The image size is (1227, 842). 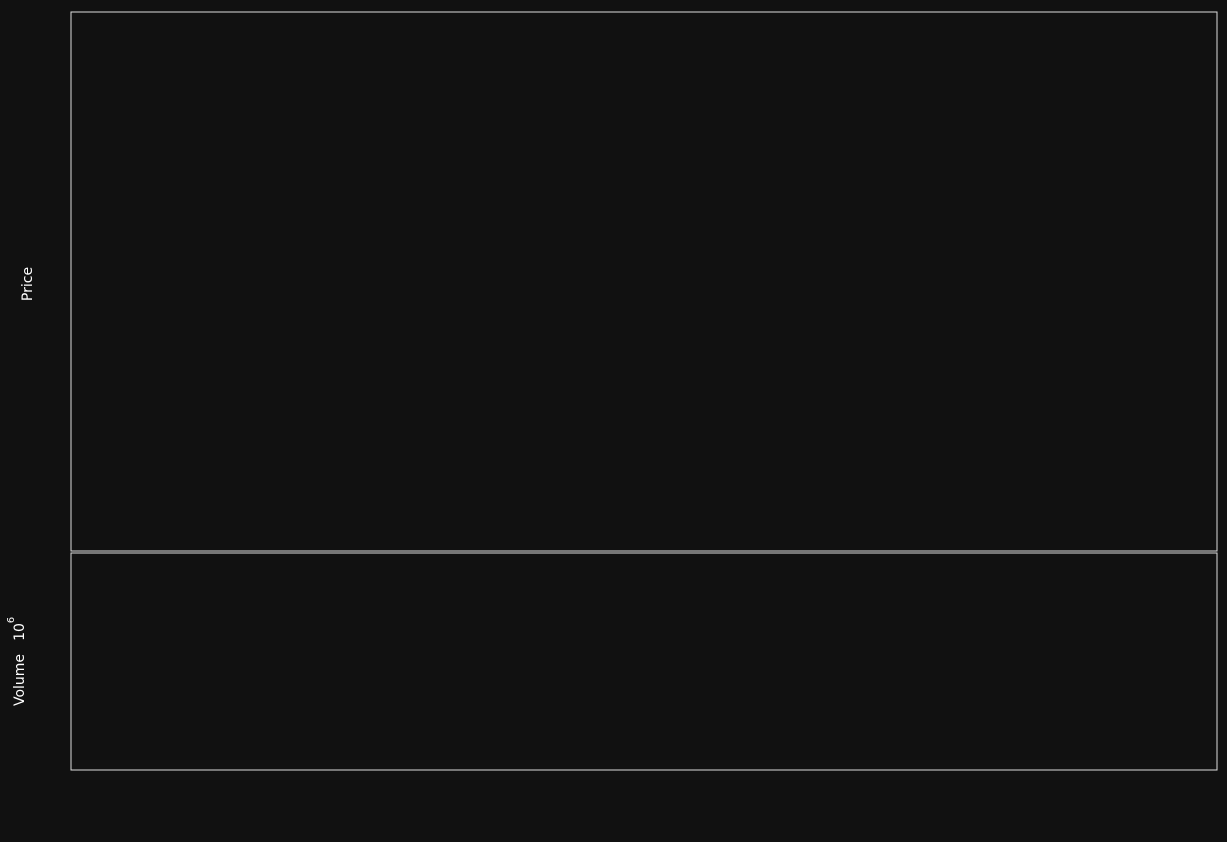 I want to click on volume-scale-exponent: 6, so click(x=11, y=620).